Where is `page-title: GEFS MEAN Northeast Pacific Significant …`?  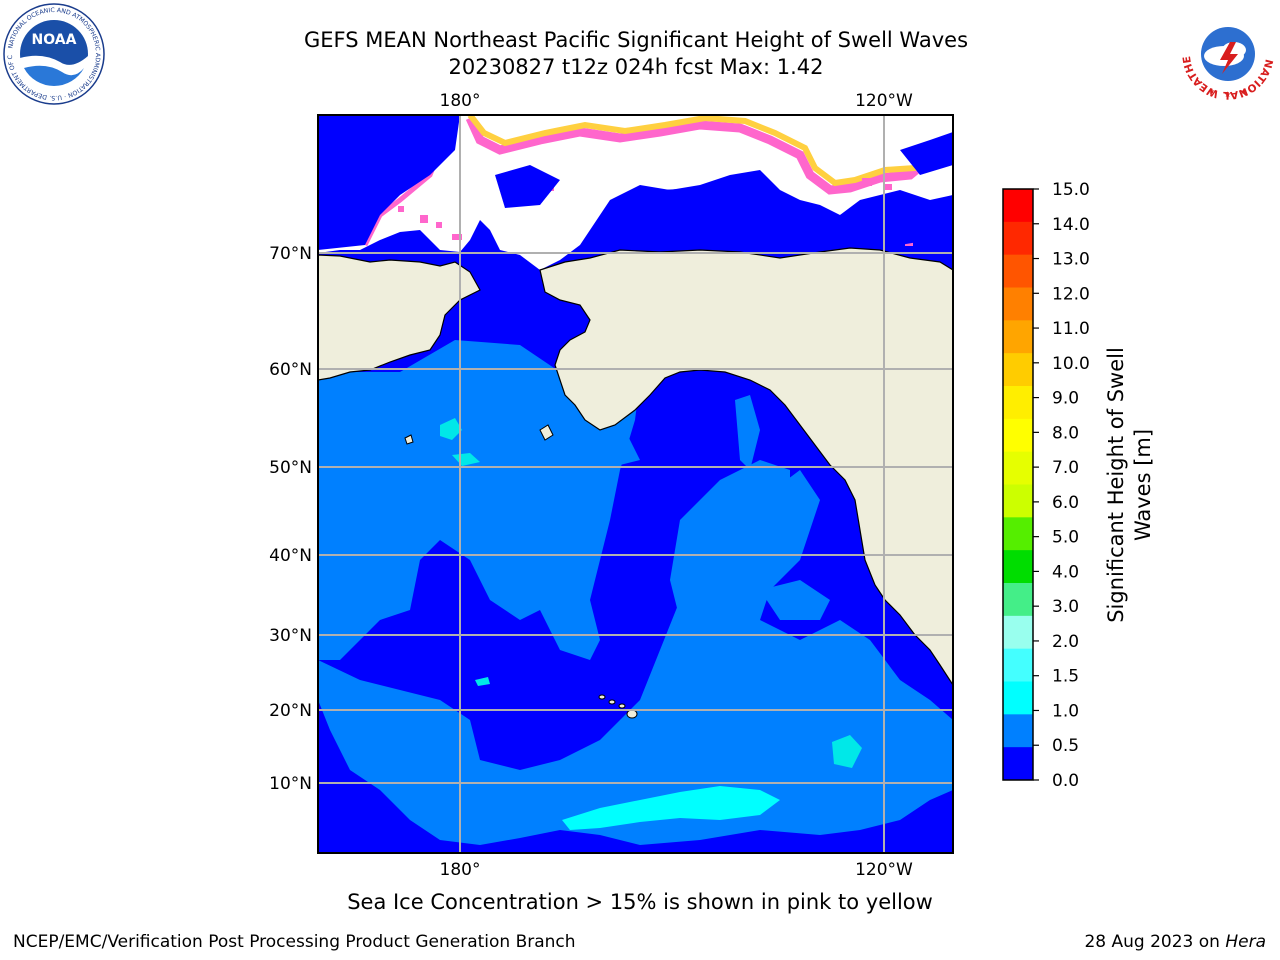 page-title: GEFS MEAN Northeast Pacific Significant … is located at coordinates (636, 40).